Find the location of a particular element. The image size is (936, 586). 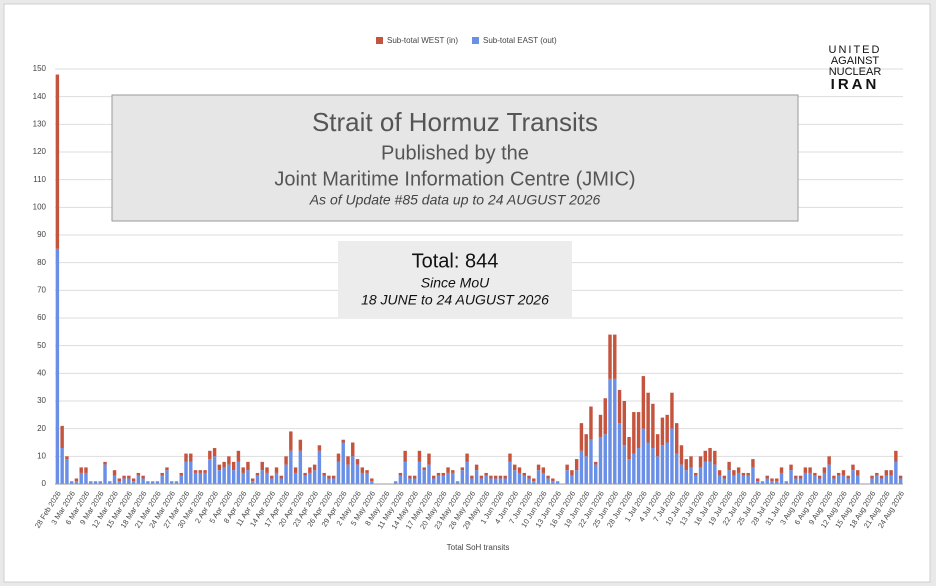

y-tick-label: 30 is located at coordinates (41, 400).